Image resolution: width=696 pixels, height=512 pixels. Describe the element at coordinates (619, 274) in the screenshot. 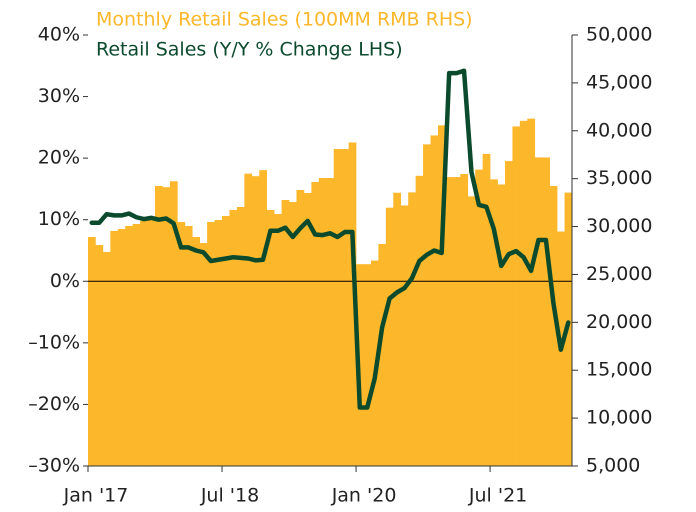

I see `y2-tick-label: 25,000` at that location.